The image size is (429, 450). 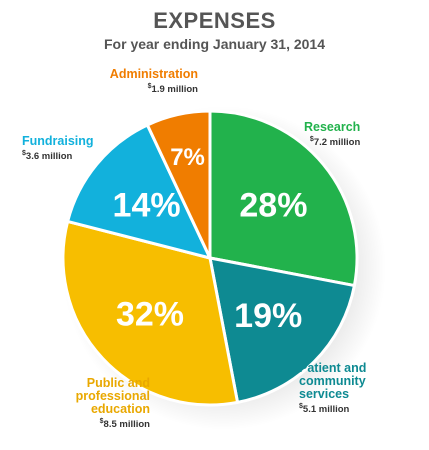 I want to click on slice-name-administration: Administration, so click(x=153, y=74).